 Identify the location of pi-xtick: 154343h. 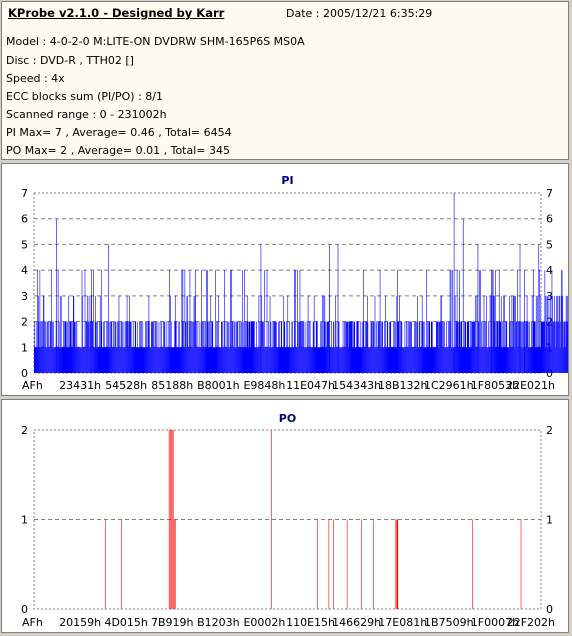
(356, 385).